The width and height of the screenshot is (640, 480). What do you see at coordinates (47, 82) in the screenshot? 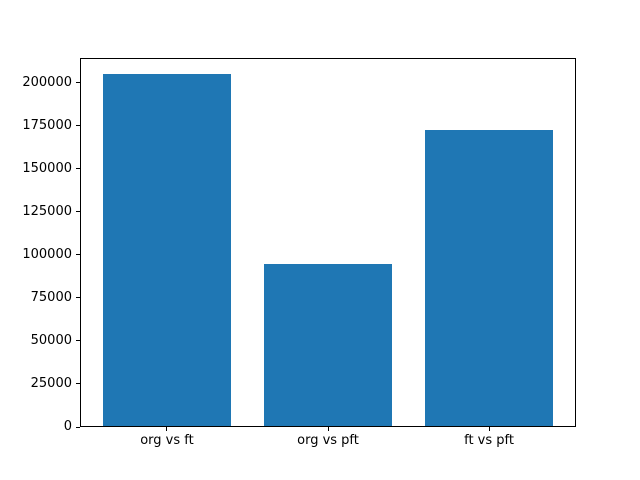
I see `y-tick-label: 200000` at bounding box center [47, 82].